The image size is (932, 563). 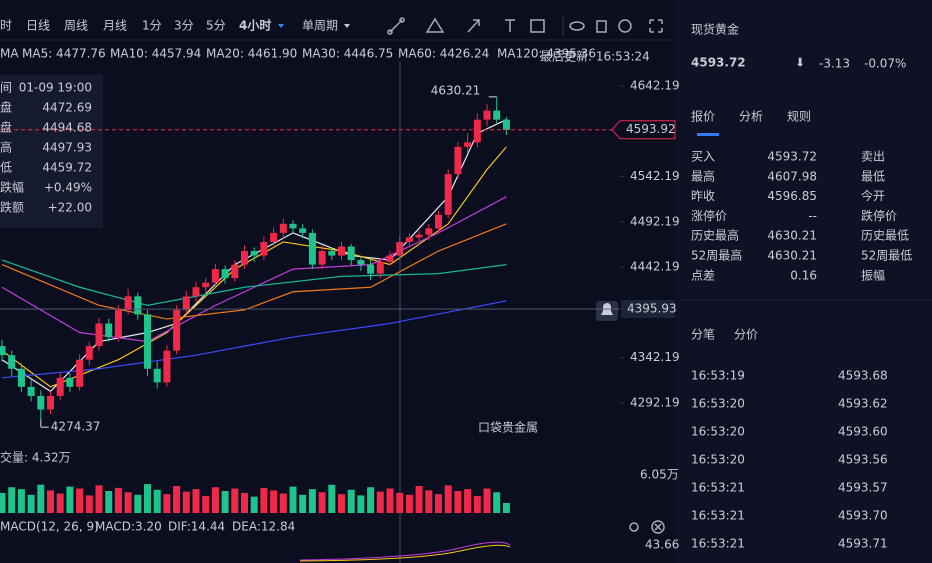 I want to click on quote-label: 点差, so click(x=703, y=275).